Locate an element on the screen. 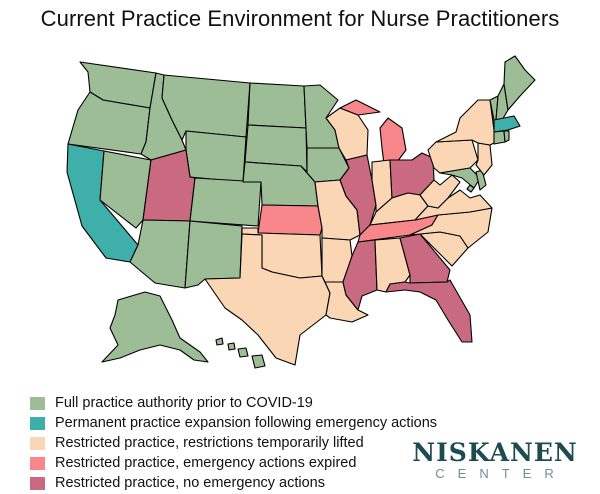  state-fl is located at coordinates (429, 311).